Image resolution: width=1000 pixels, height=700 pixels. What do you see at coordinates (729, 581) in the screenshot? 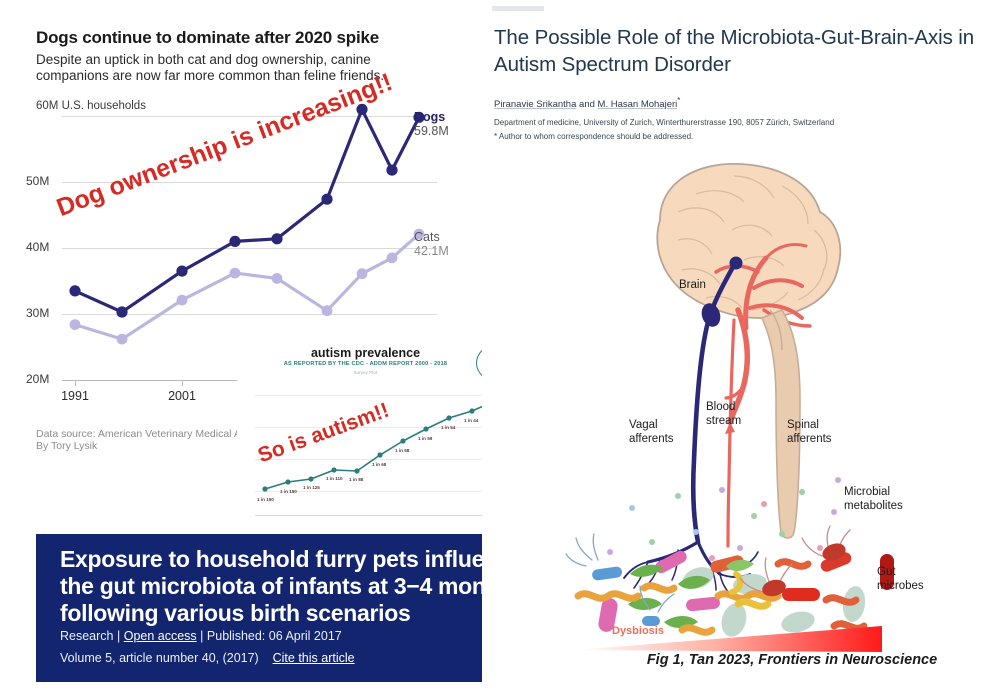
I see `gut-microbes-illustration` at bounding box center [729, 581].